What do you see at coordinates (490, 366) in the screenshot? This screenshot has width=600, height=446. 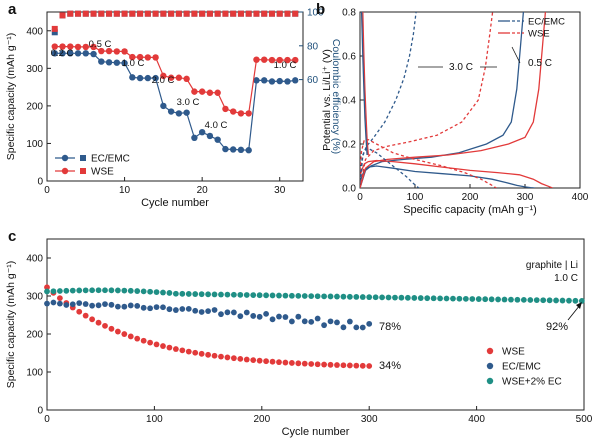 I see `c-legend-swatch` at bounding box center [490, 366].